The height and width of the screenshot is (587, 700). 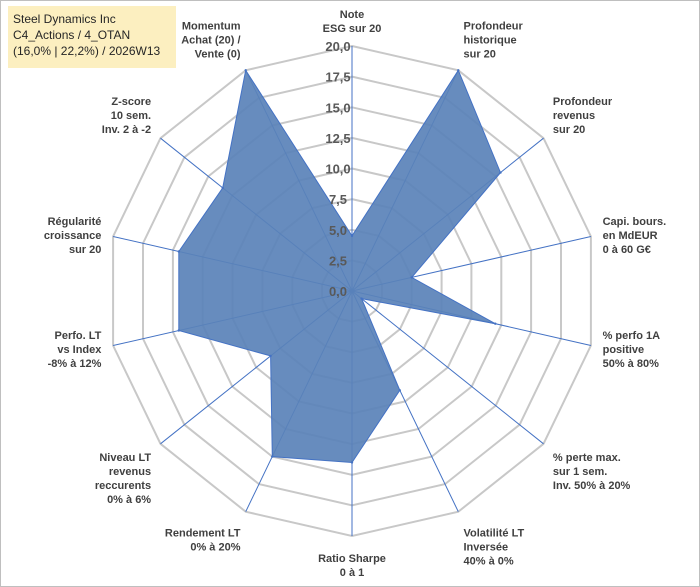 I want to click on category-label-line: Achat (20) /, so click(x=210, y=41).